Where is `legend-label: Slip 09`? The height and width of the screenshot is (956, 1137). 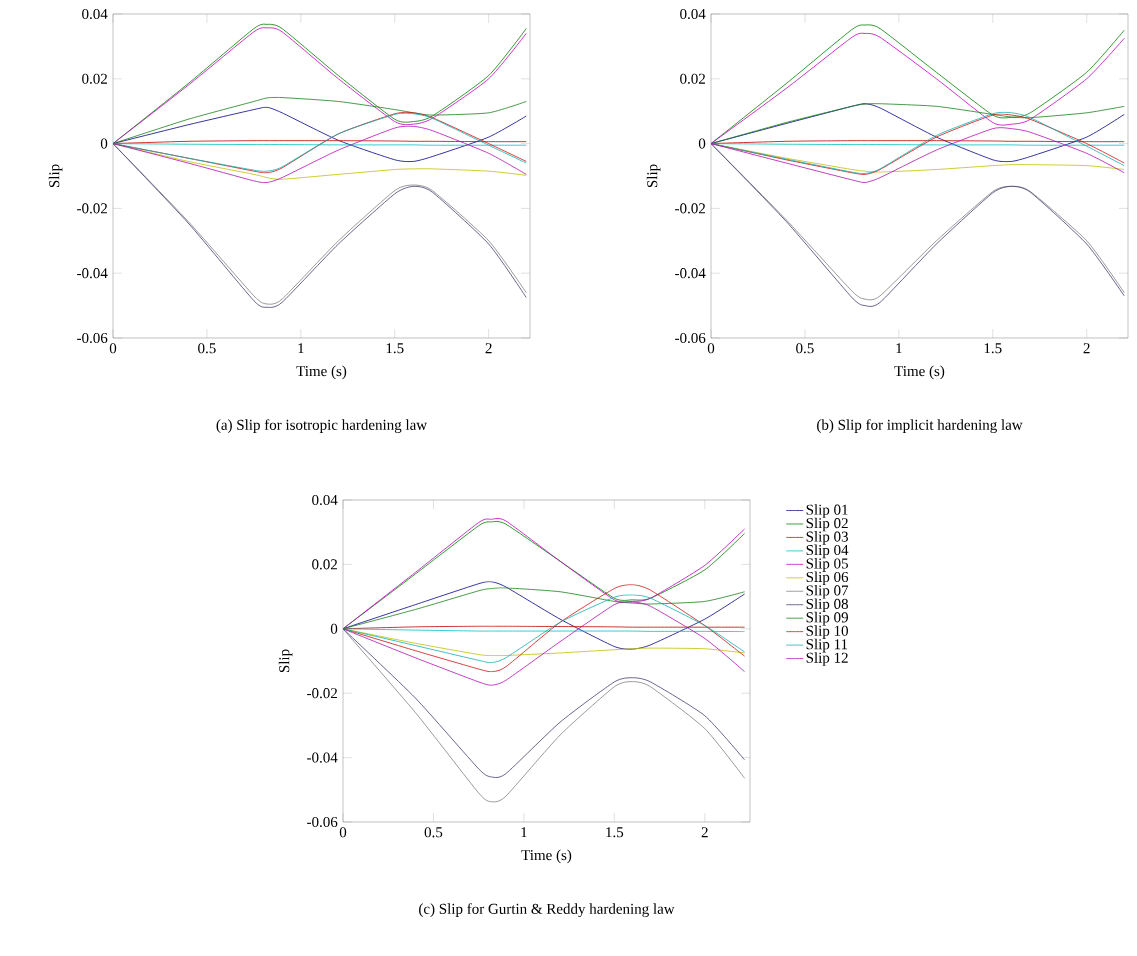
legend-label: Slip 09 is located at coordinates (827, 618).